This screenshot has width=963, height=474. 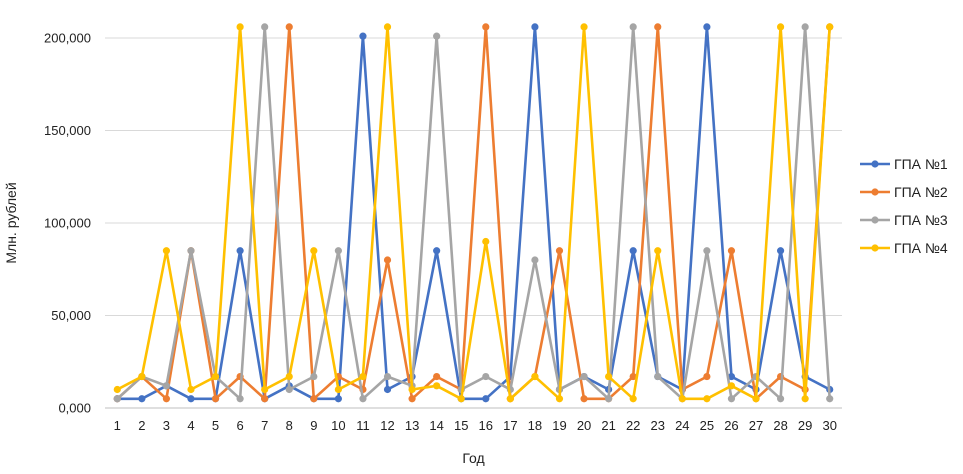 I want to click on legend-item: ГПА №3, so click(x=904, y=220).